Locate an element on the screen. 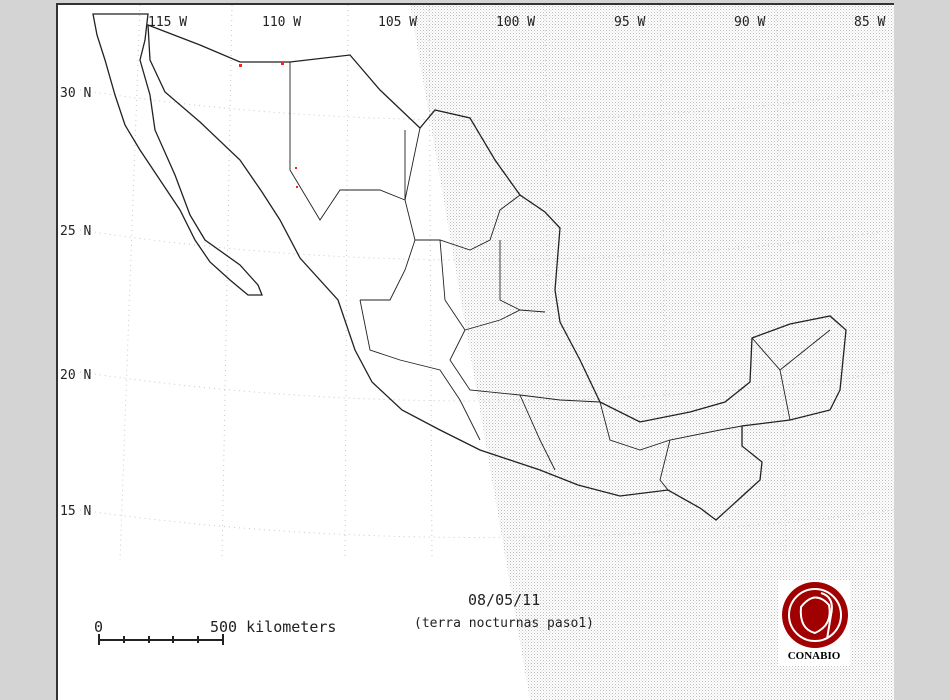 The height and width of the screenshot is (700, 950). latitude-label: 30 N is located at coordinates (76, 93).